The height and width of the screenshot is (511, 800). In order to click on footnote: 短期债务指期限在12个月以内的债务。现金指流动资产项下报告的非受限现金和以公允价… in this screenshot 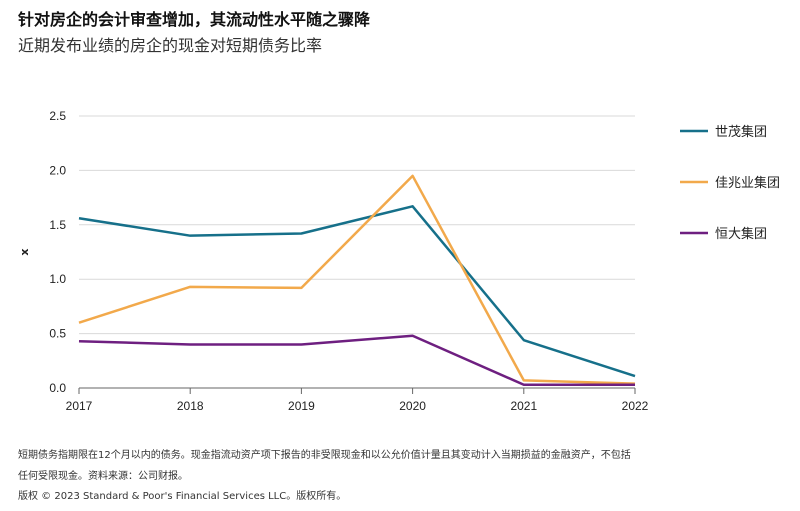, I will do `click(324, 455)`.